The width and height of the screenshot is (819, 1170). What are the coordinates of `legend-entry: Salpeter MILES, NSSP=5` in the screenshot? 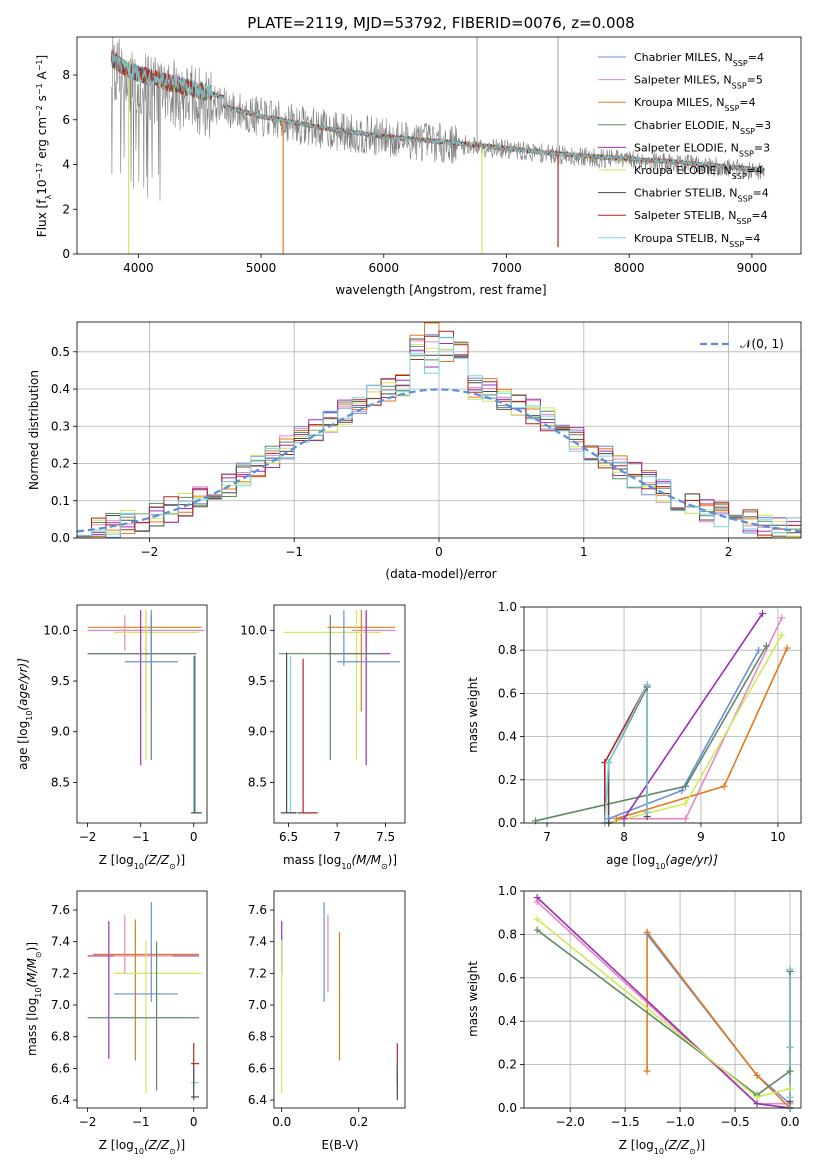 It's located at (698, 82).